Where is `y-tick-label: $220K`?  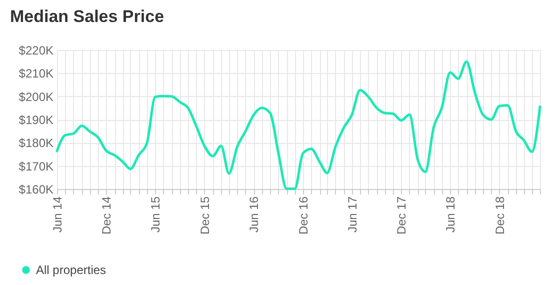
y-tick-label: $220K is located at coordinates (36, 51).